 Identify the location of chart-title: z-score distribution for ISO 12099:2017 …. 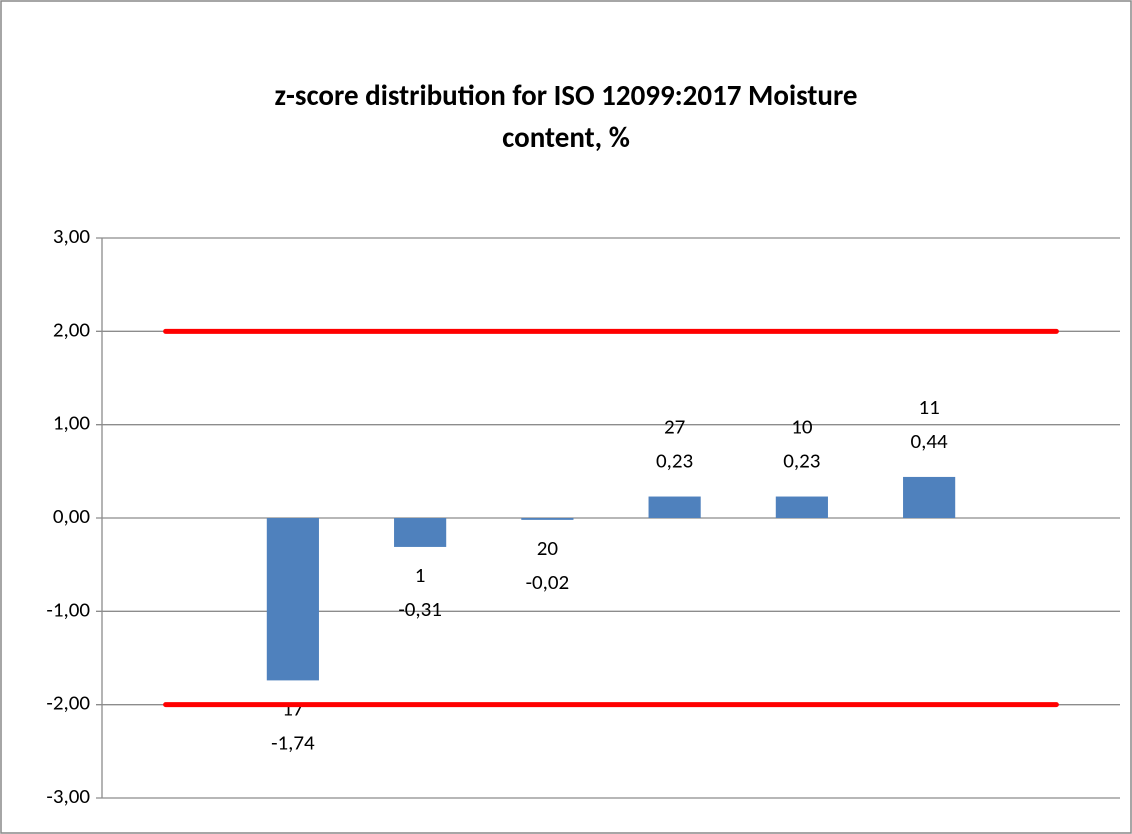
(565, 95).